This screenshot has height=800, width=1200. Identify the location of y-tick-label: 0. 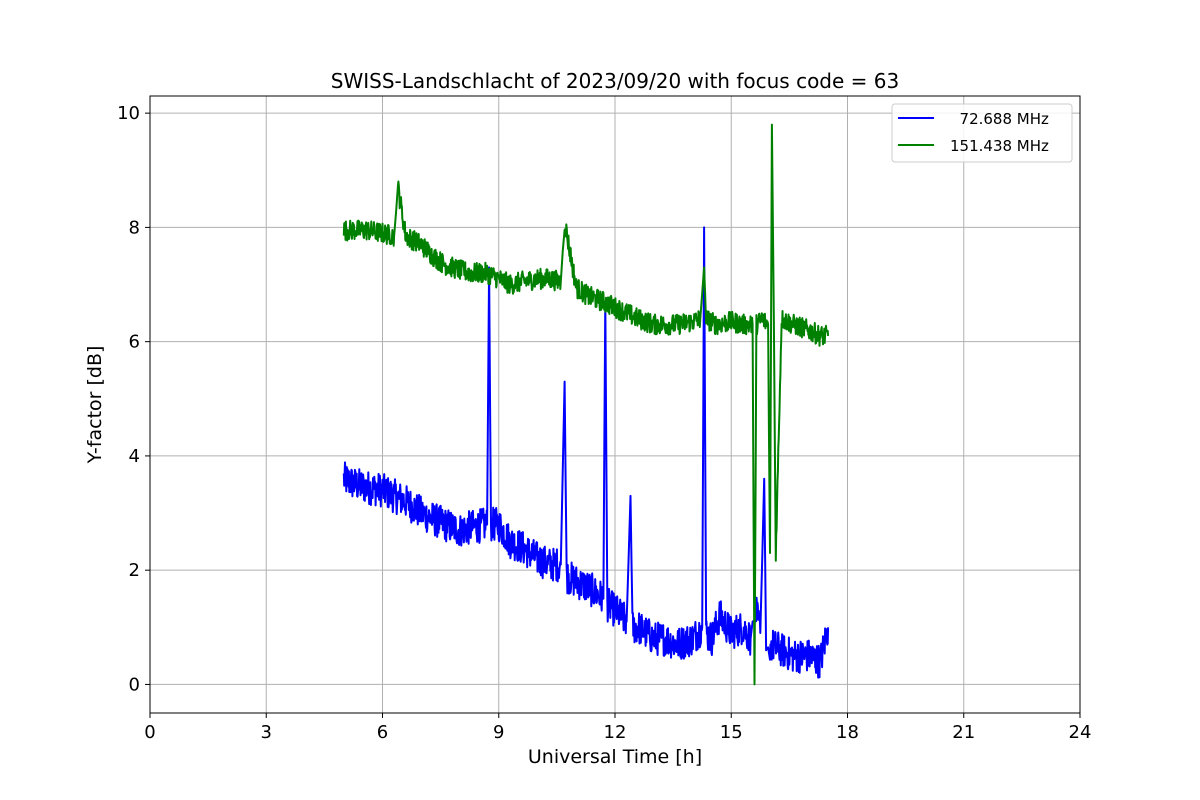
(134, 684).